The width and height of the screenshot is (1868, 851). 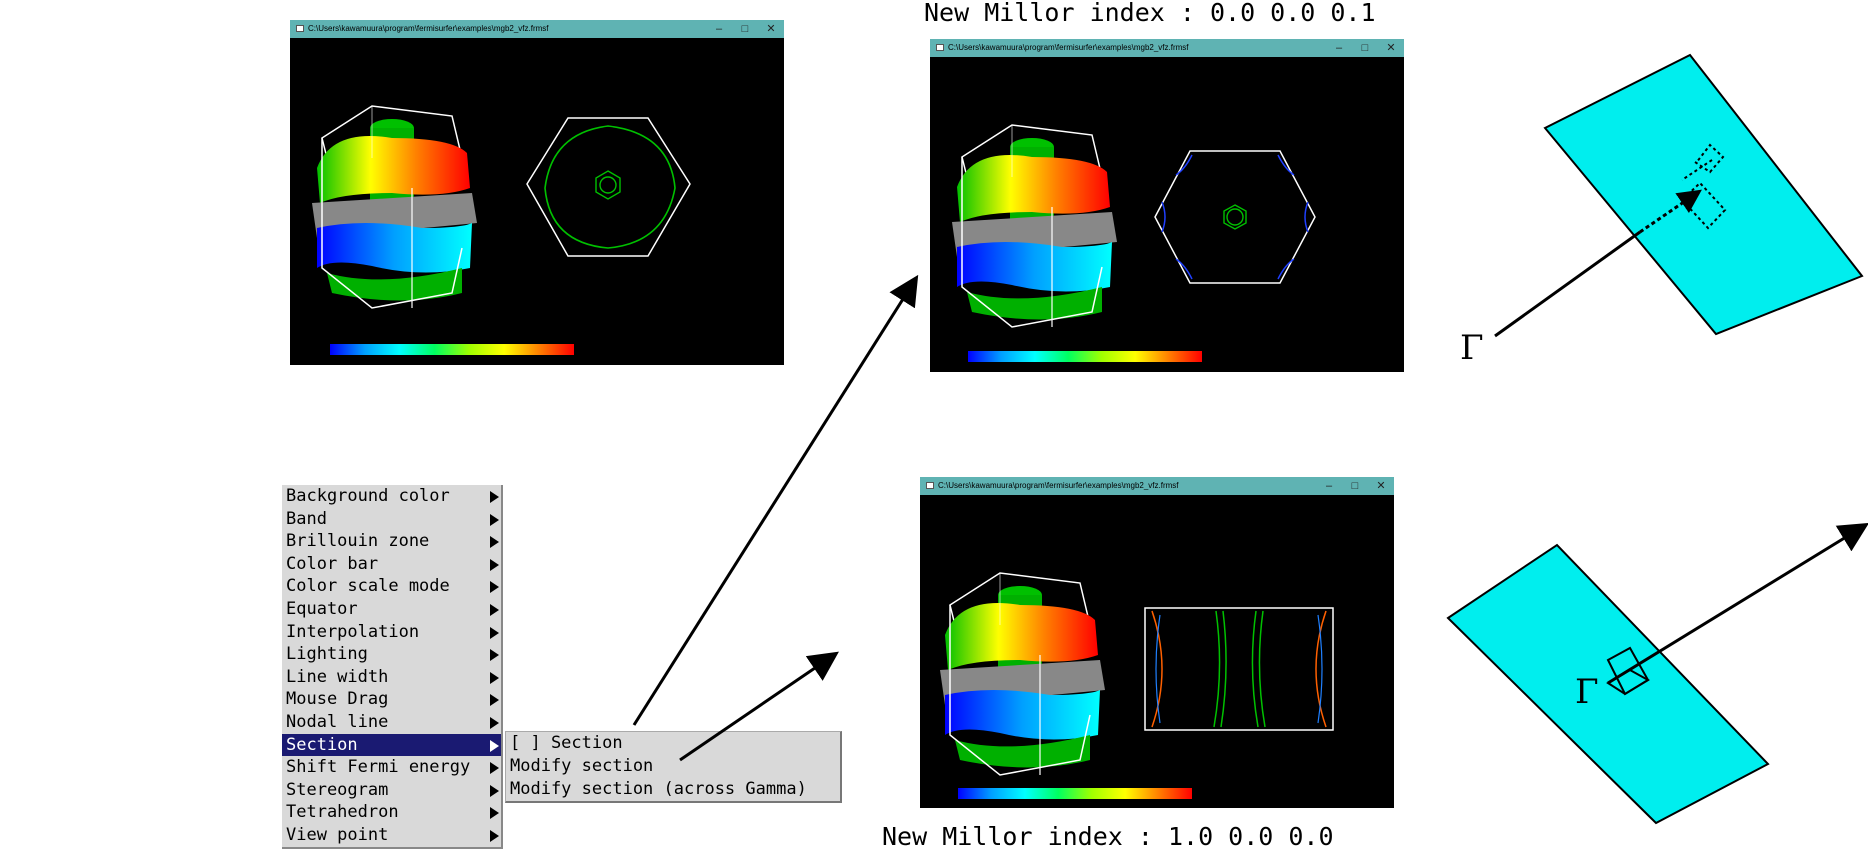 What do you see at coordinates (391, 722) in the screenshot?
I see `menu-item-nodal-line: Nodal line` at bounding box center [391, 722].